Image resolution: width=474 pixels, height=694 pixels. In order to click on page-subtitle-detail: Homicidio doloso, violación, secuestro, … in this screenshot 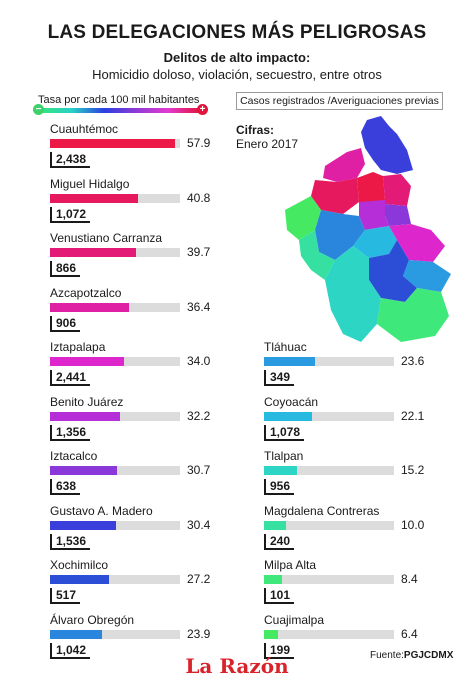, I will do `click(237, 74)`.